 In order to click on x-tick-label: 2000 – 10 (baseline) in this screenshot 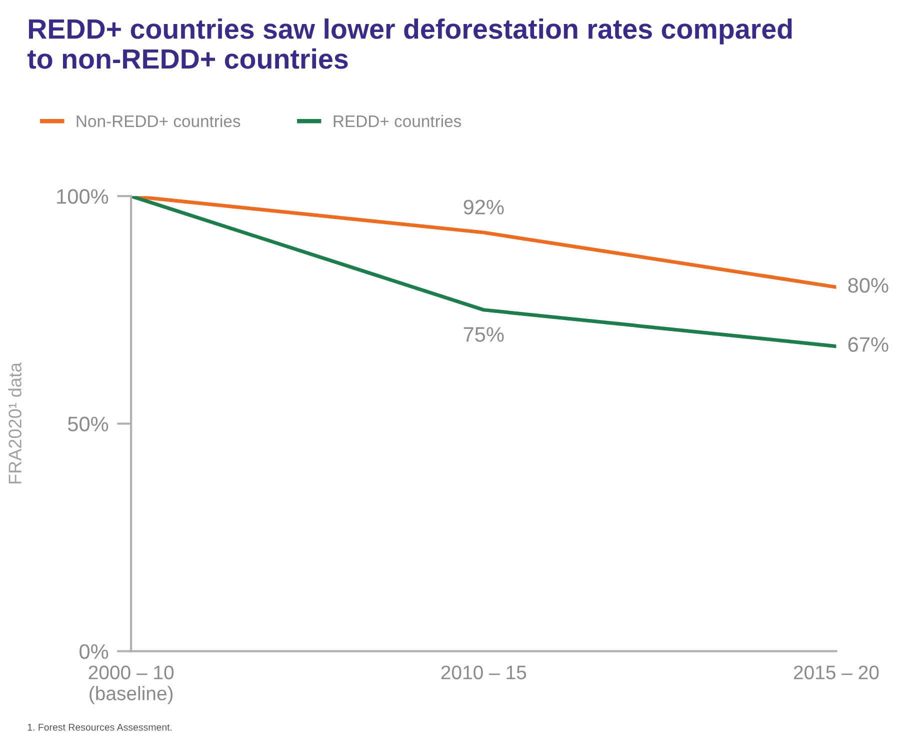, I will do `click(131, 685)`.